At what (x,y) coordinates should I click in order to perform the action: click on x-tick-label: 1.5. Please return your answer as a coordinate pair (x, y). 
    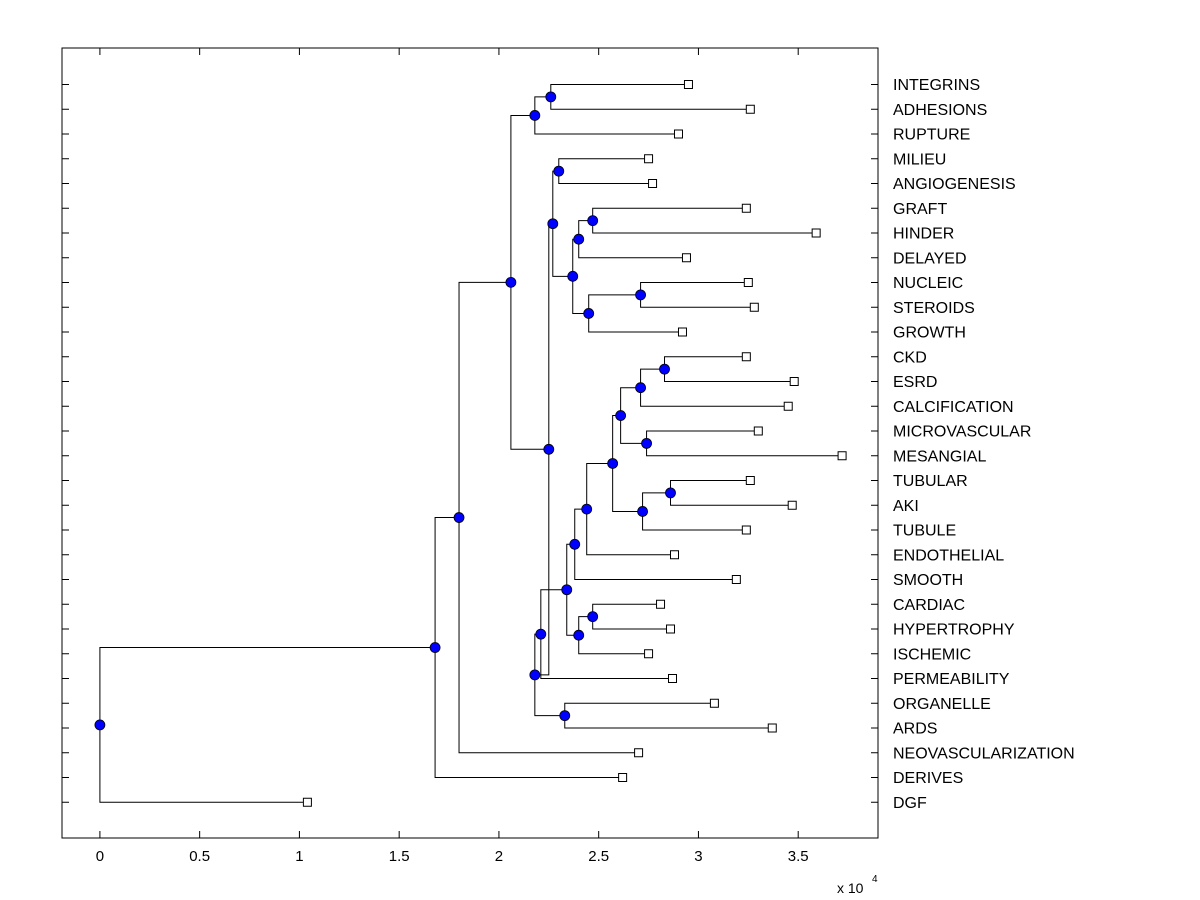
    Looking at the image, I should click on (399, 856).